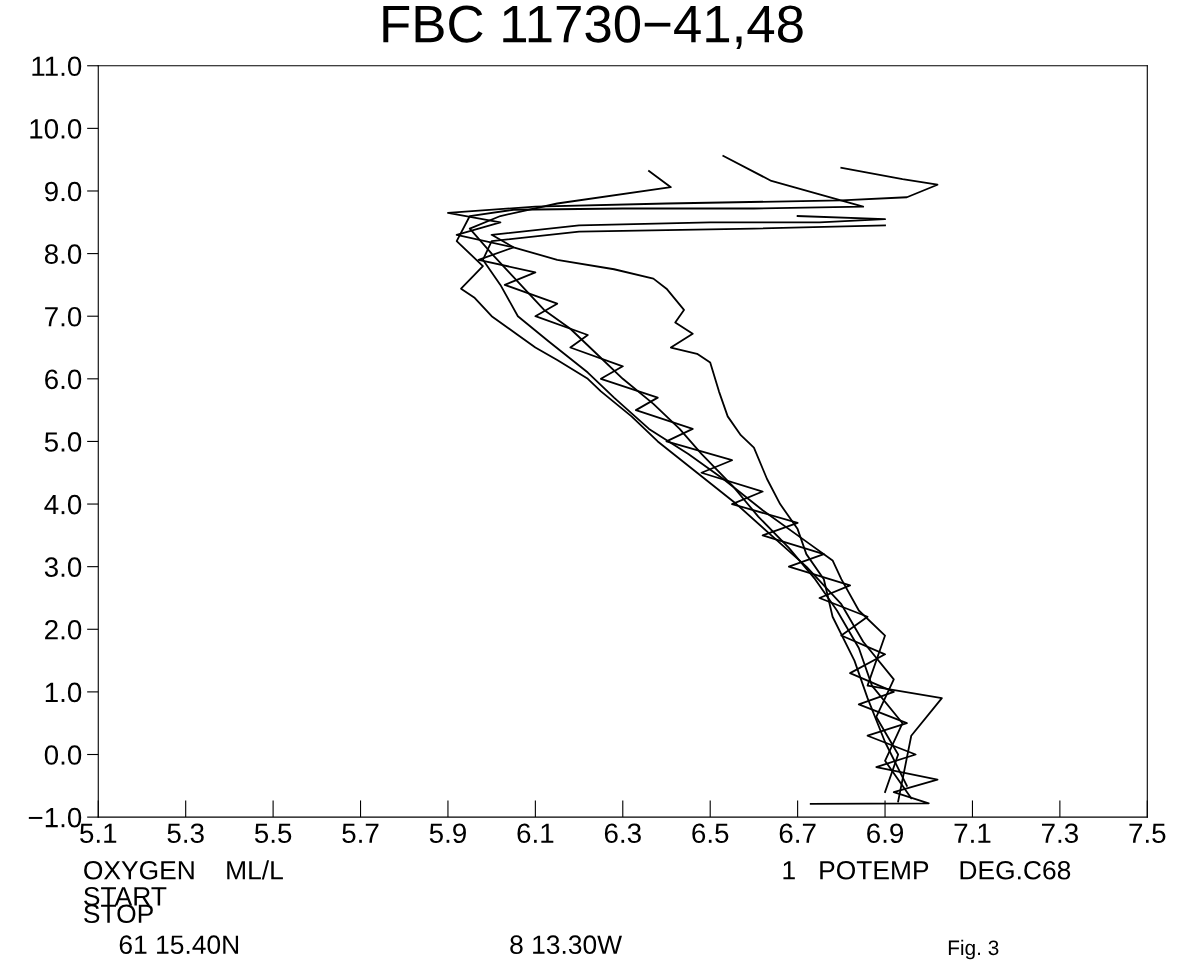  What do you see at coordinates (885, 833) in the screenshot?
I see `x-tick-label: 6.9` at bounding box center [885, 833].